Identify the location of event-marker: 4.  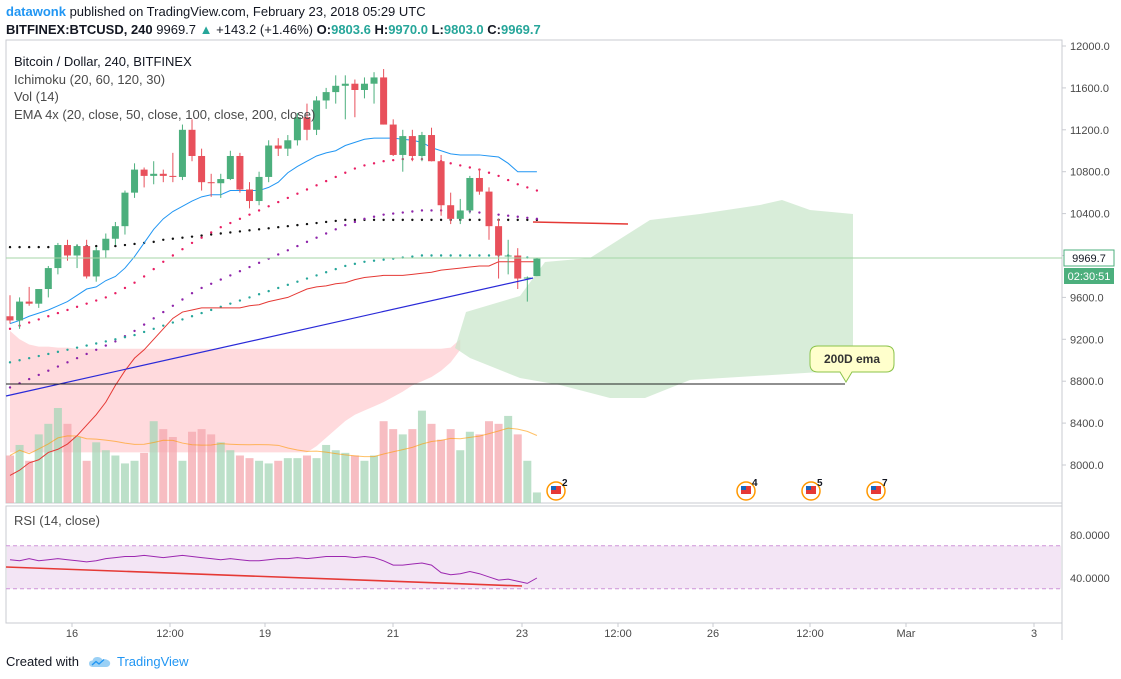
(747, 489).